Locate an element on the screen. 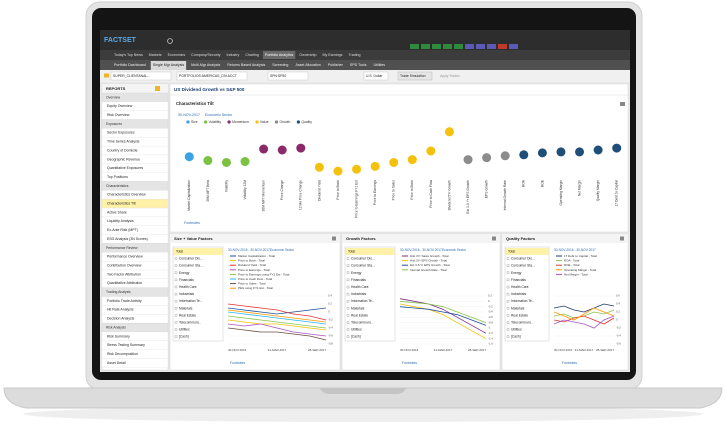 This screenshot has height=425, width=726. report-item: Risk Overview is located at coordinates (118, 115).